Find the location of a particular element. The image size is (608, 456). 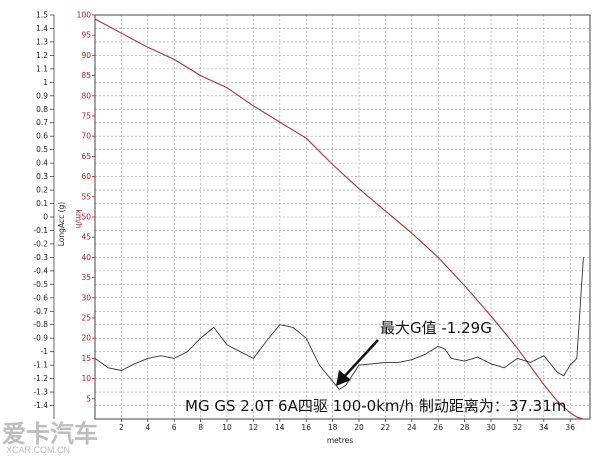

x-tick-label: 26 is located at coordinates (438, 427).